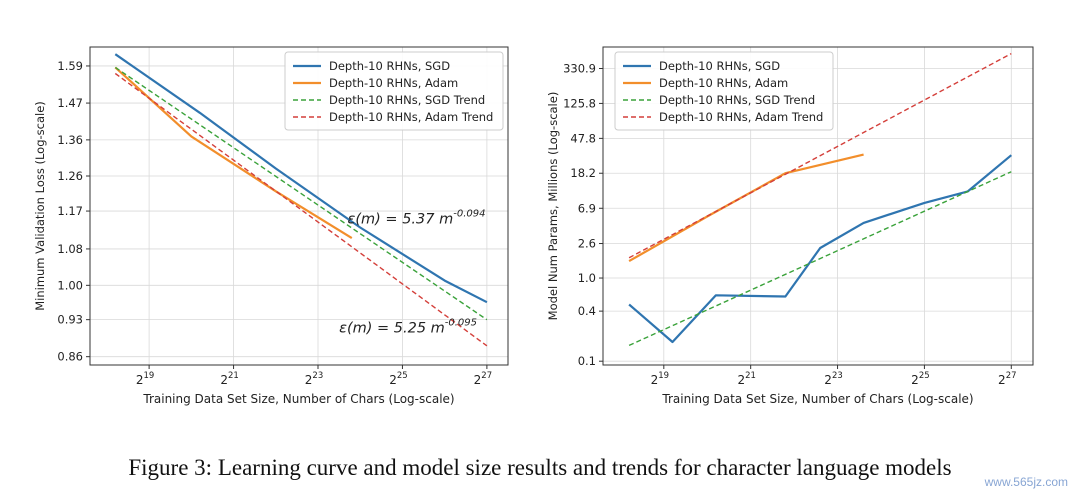  Describe the element at coordinates (70, 320) in the screenshot. I see `y-tick-label: 0.93` at that location.